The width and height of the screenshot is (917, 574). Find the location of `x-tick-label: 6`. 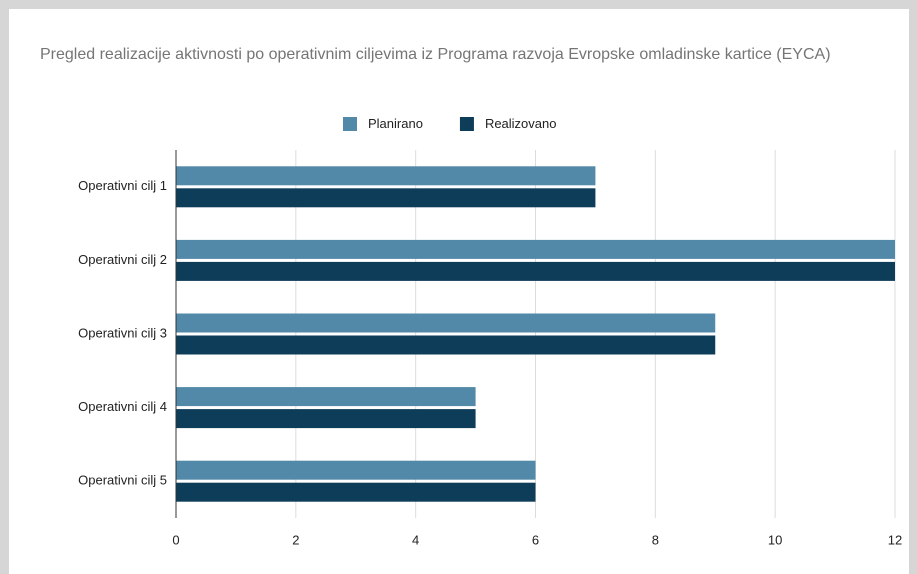

x-tick-label: 6 is located at coordinates (535, 539).